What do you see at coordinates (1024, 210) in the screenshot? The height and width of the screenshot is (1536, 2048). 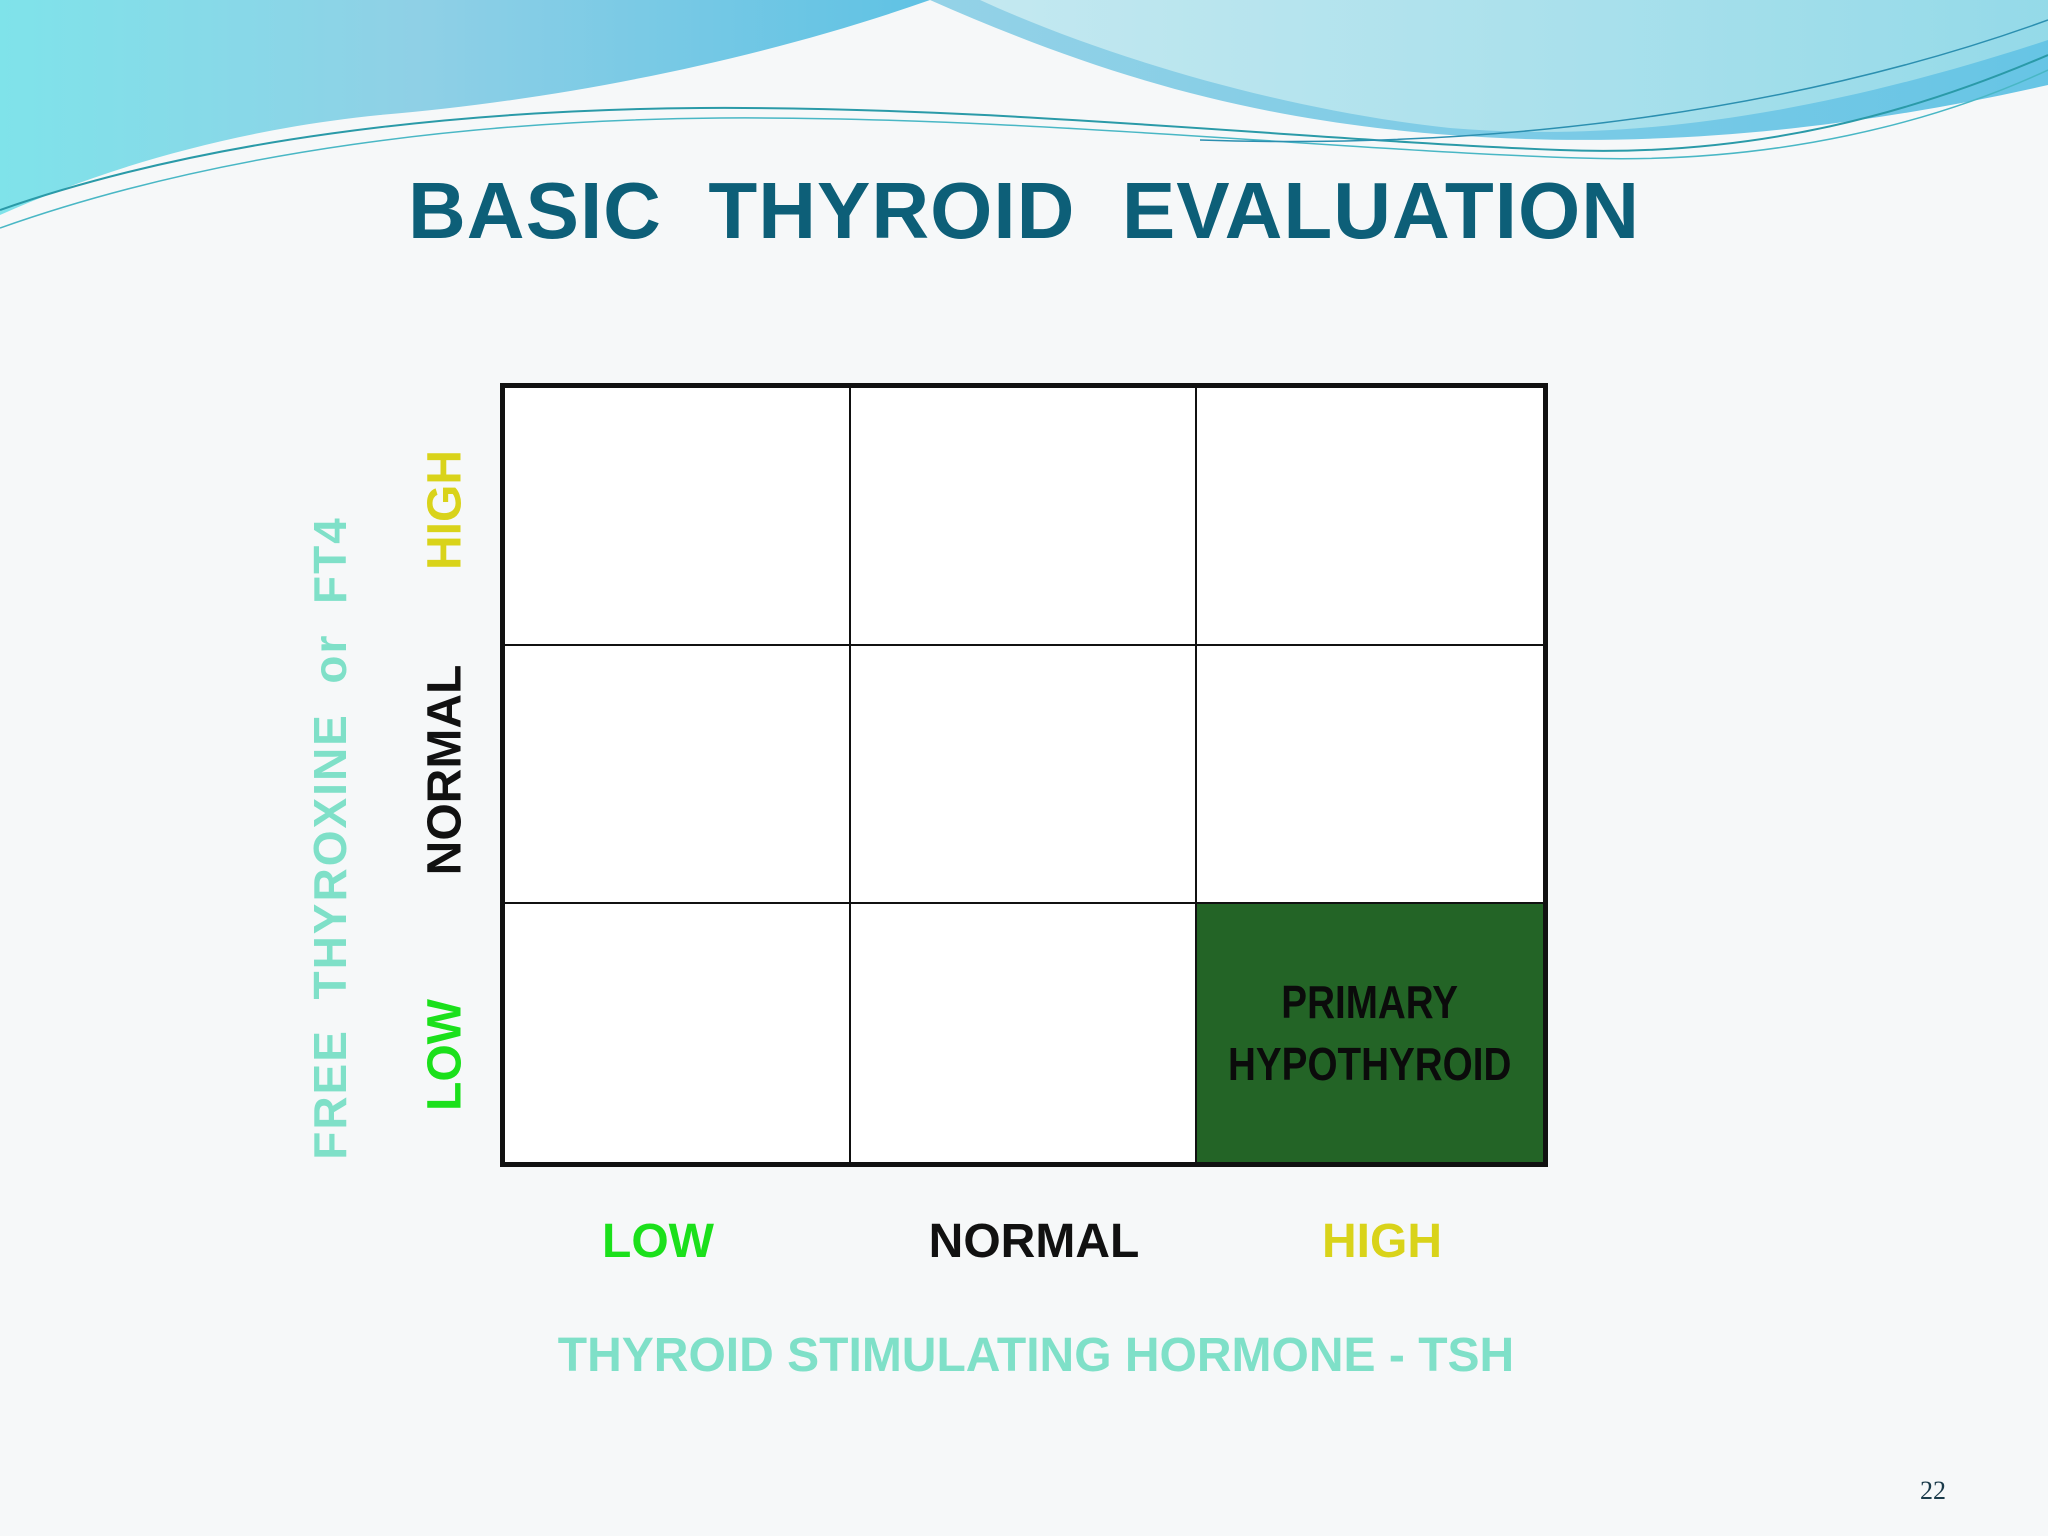 I see `slide-title: BASIC THYROID EVALUATION` at bounding box center [1024, 210].